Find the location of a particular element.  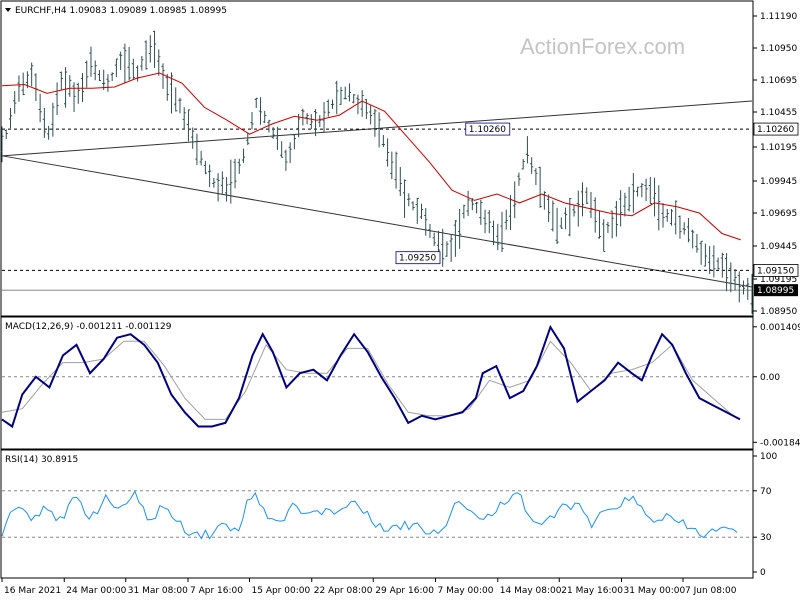

level-price-label: 1.10260 is located at coordinates (775, 130).